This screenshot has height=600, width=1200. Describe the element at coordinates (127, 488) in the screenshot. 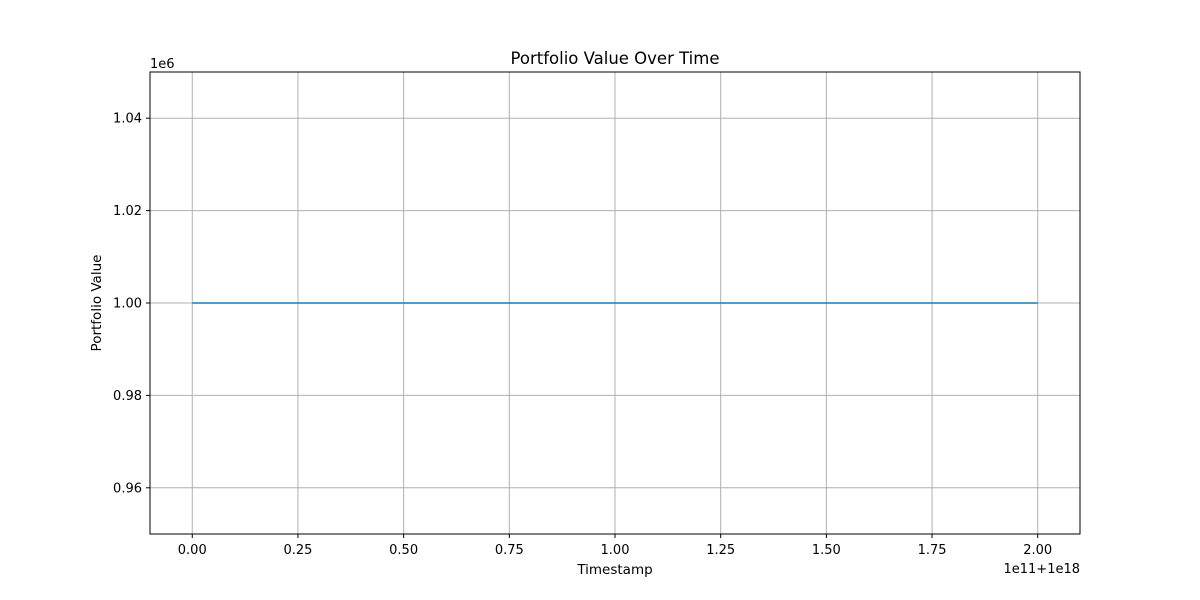

I see `y-tick-label: 0.96` at that location.